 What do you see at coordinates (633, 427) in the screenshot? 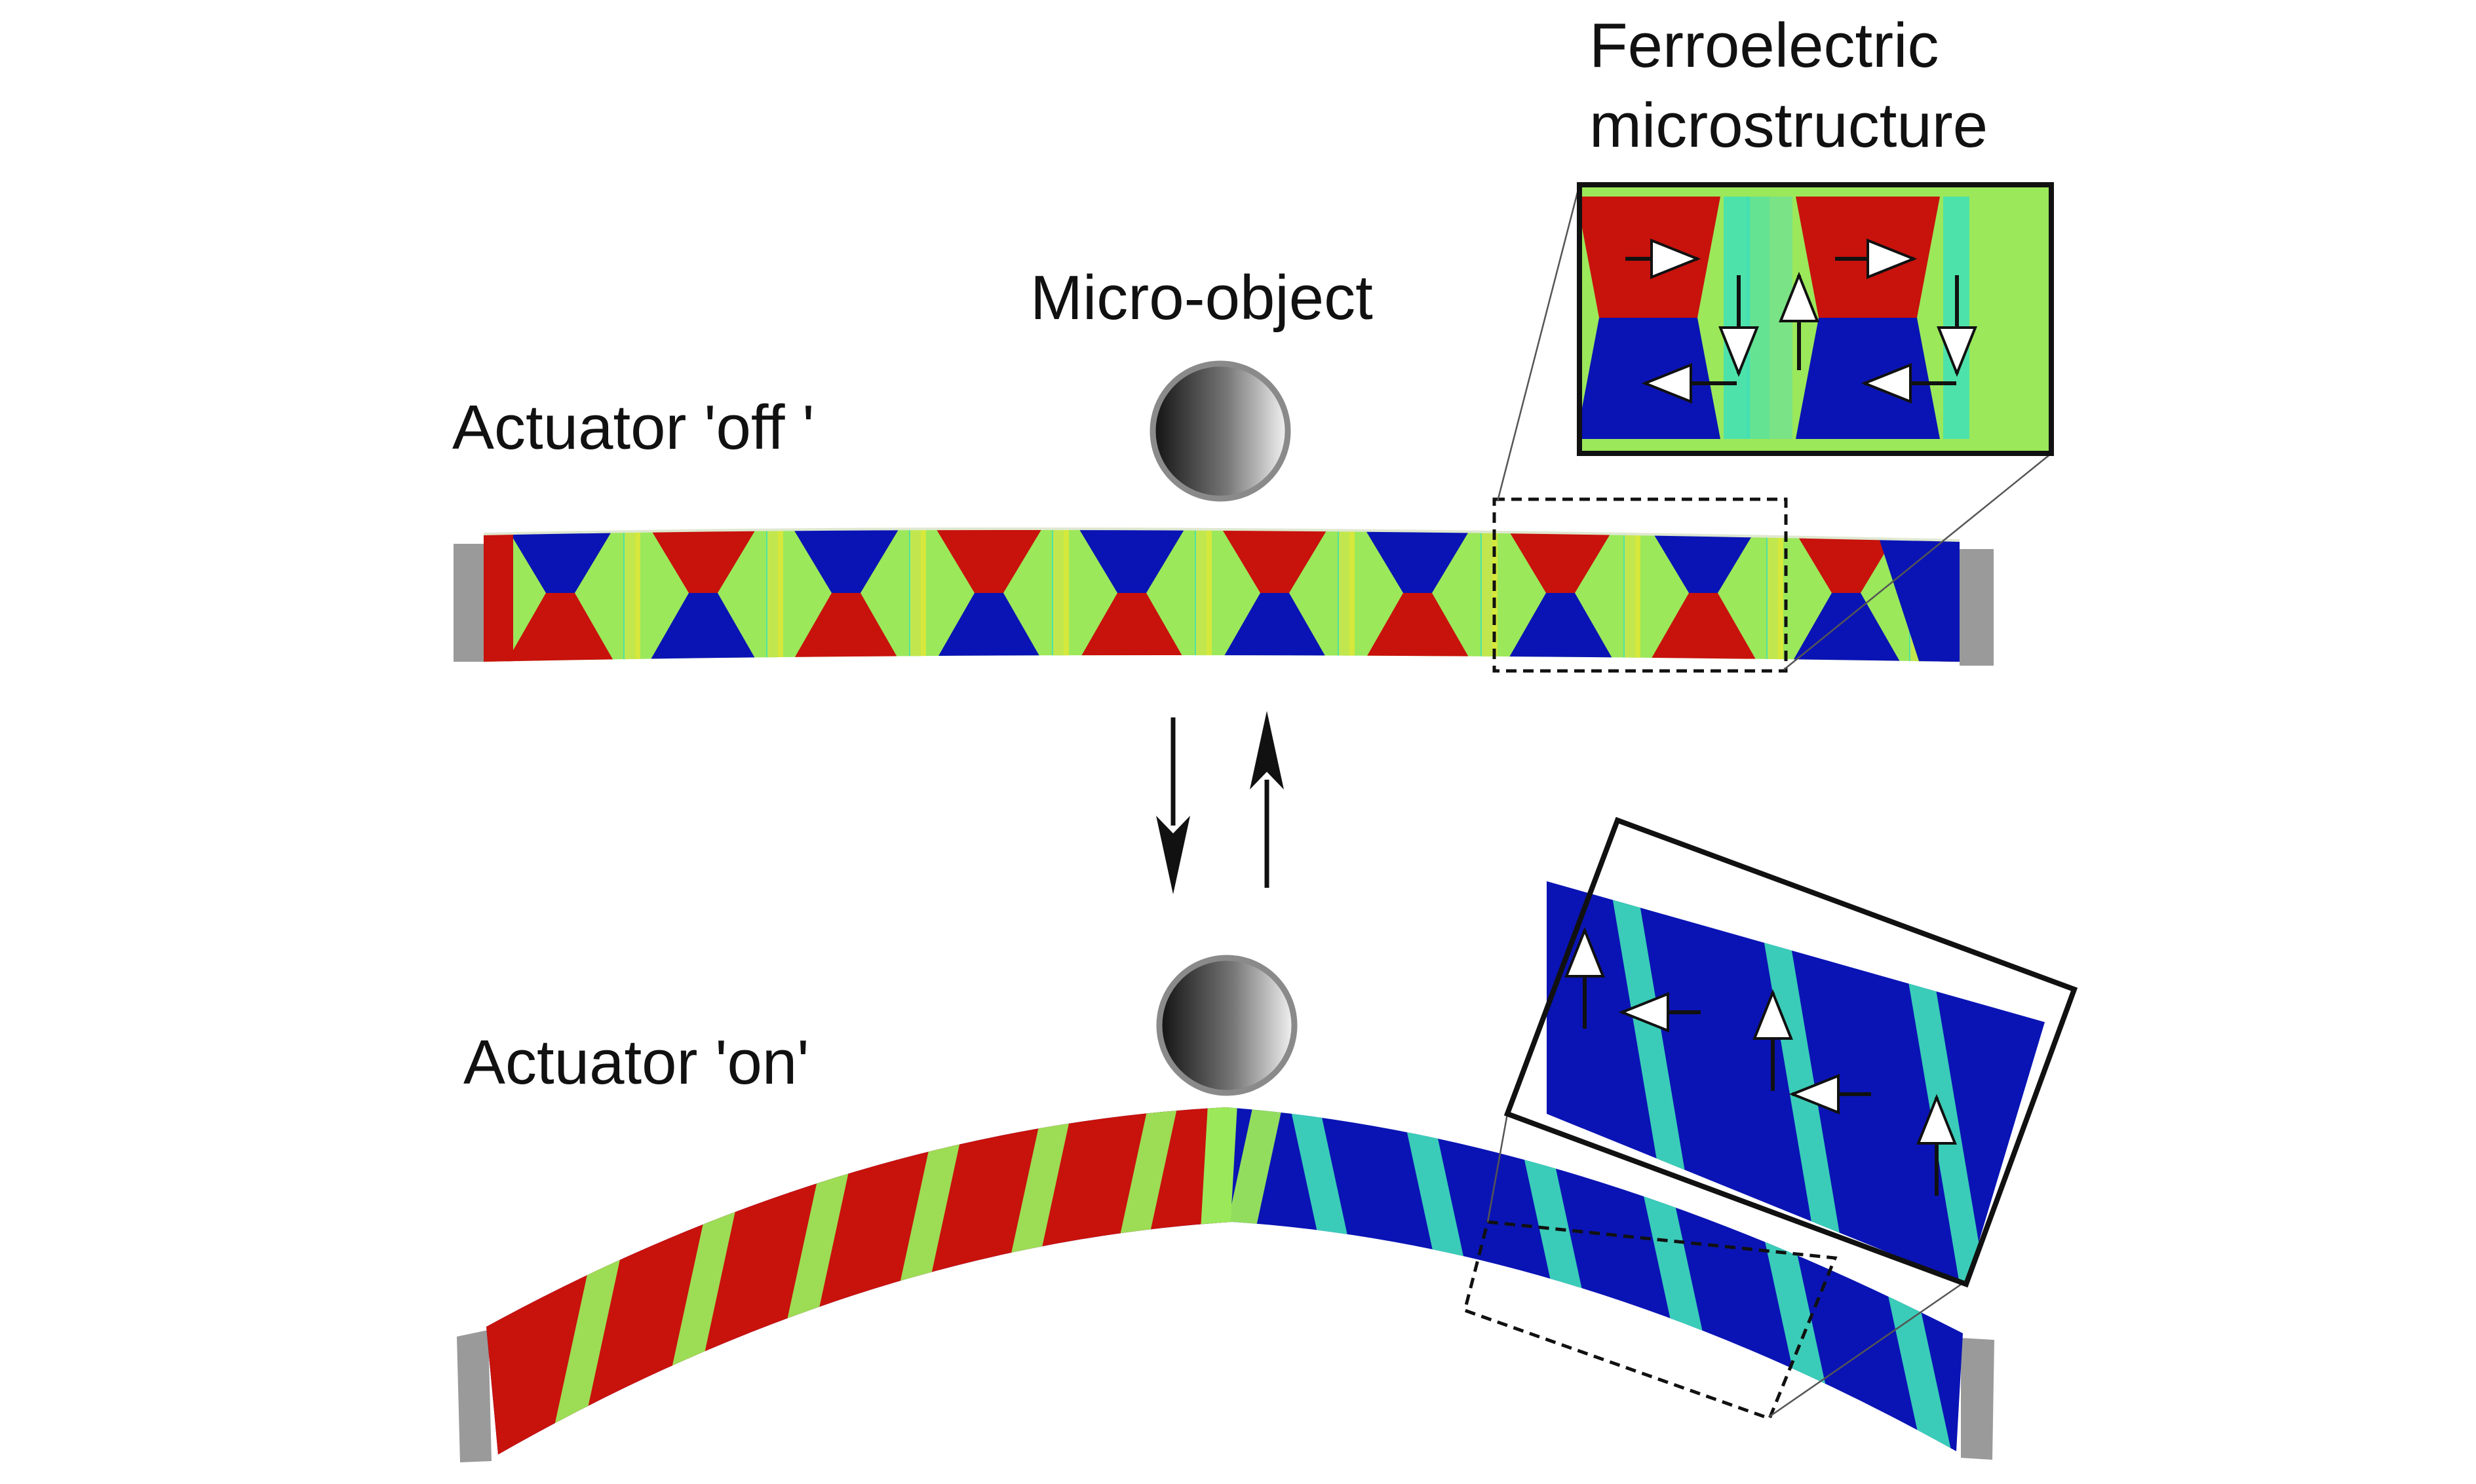
I see `actuator-off-label: Actuator 'off '` at bounding box center [633, 427].